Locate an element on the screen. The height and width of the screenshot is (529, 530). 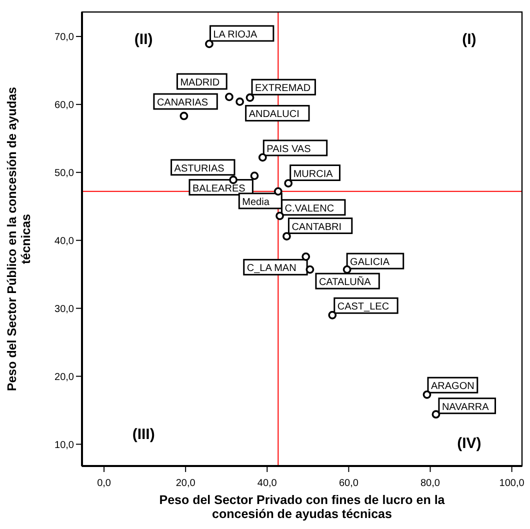
annotation: LA RIOJA is located at coordinates (235, 34).